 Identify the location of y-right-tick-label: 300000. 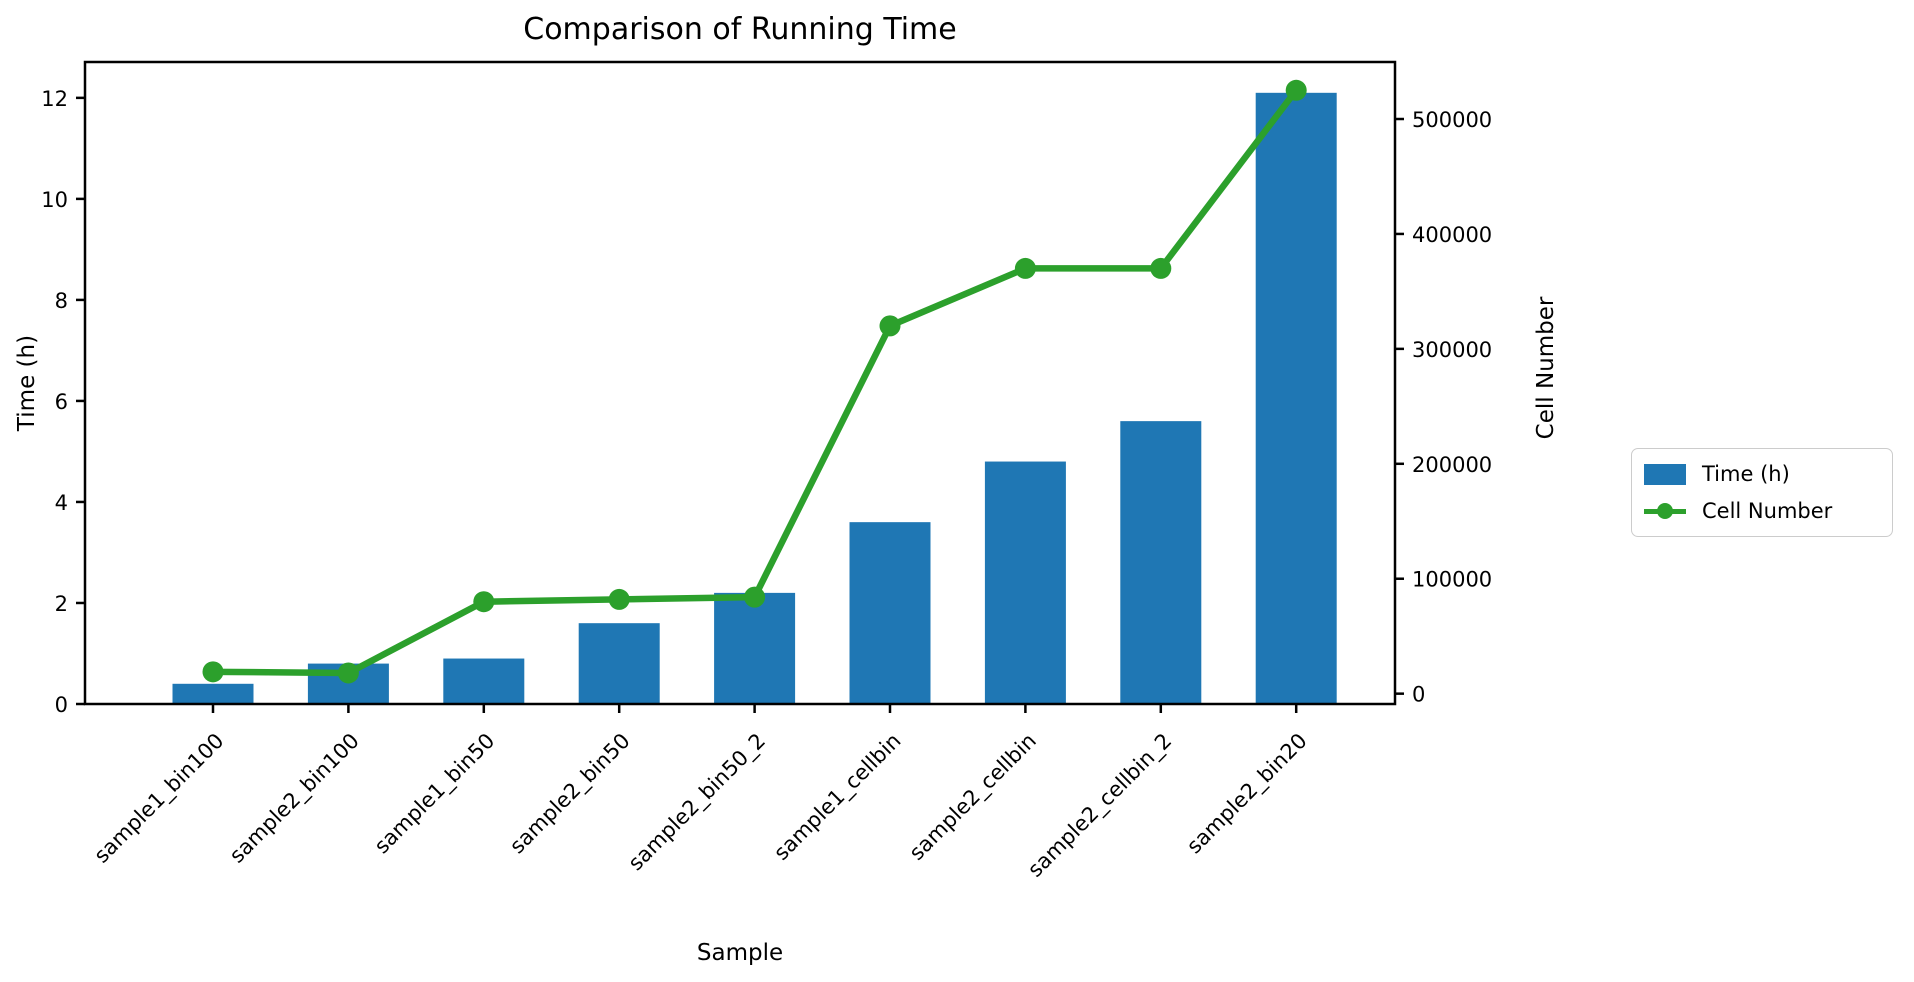
(1452, 350).